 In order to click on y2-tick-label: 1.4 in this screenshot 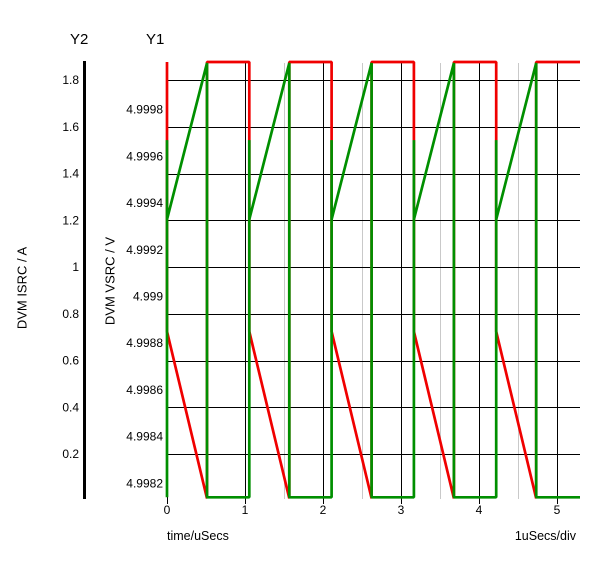, I will do `click(70, 174)`.